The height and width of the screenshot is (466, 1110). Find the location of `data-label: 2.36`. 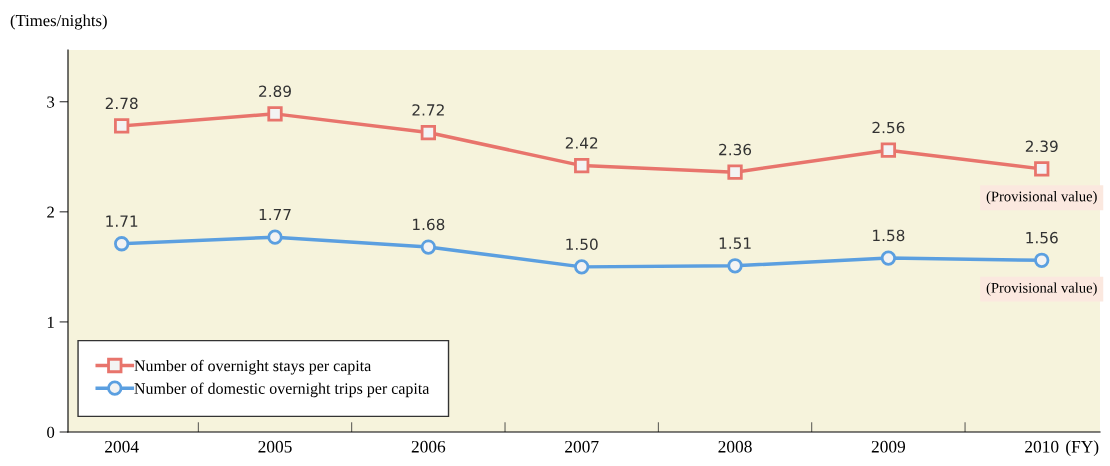

data-label: 2.36 is located at coordinates (735, 149).